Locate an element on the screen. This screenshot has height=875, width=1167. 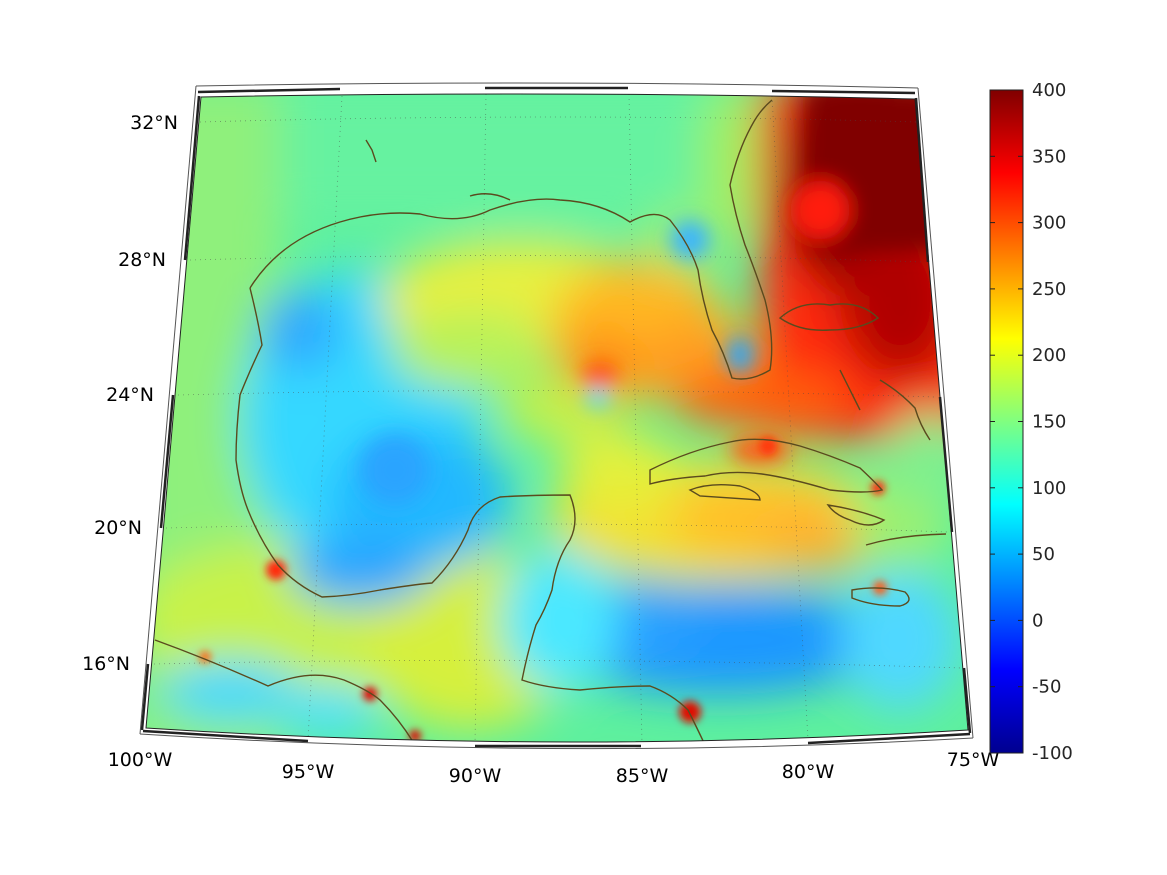
lat-label: 28°N is located at coordinates (142, 260).